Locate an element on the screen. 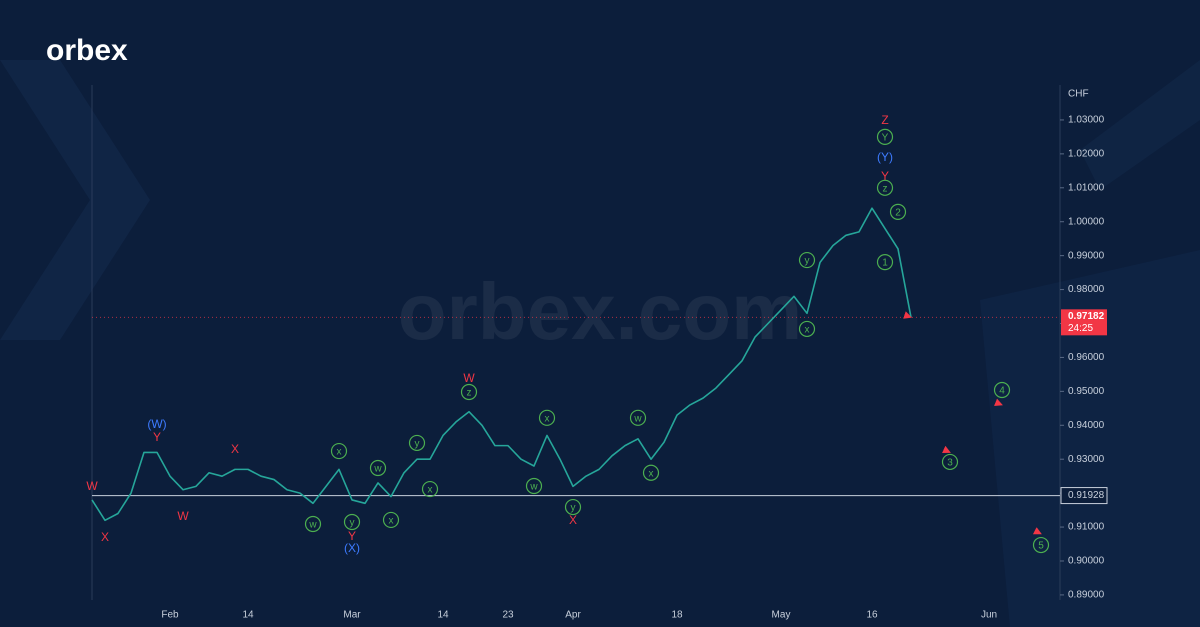 This screenshot has height=627, width=1200. y-tick-label: 0.90000 is located at coordinates (1086, 561).